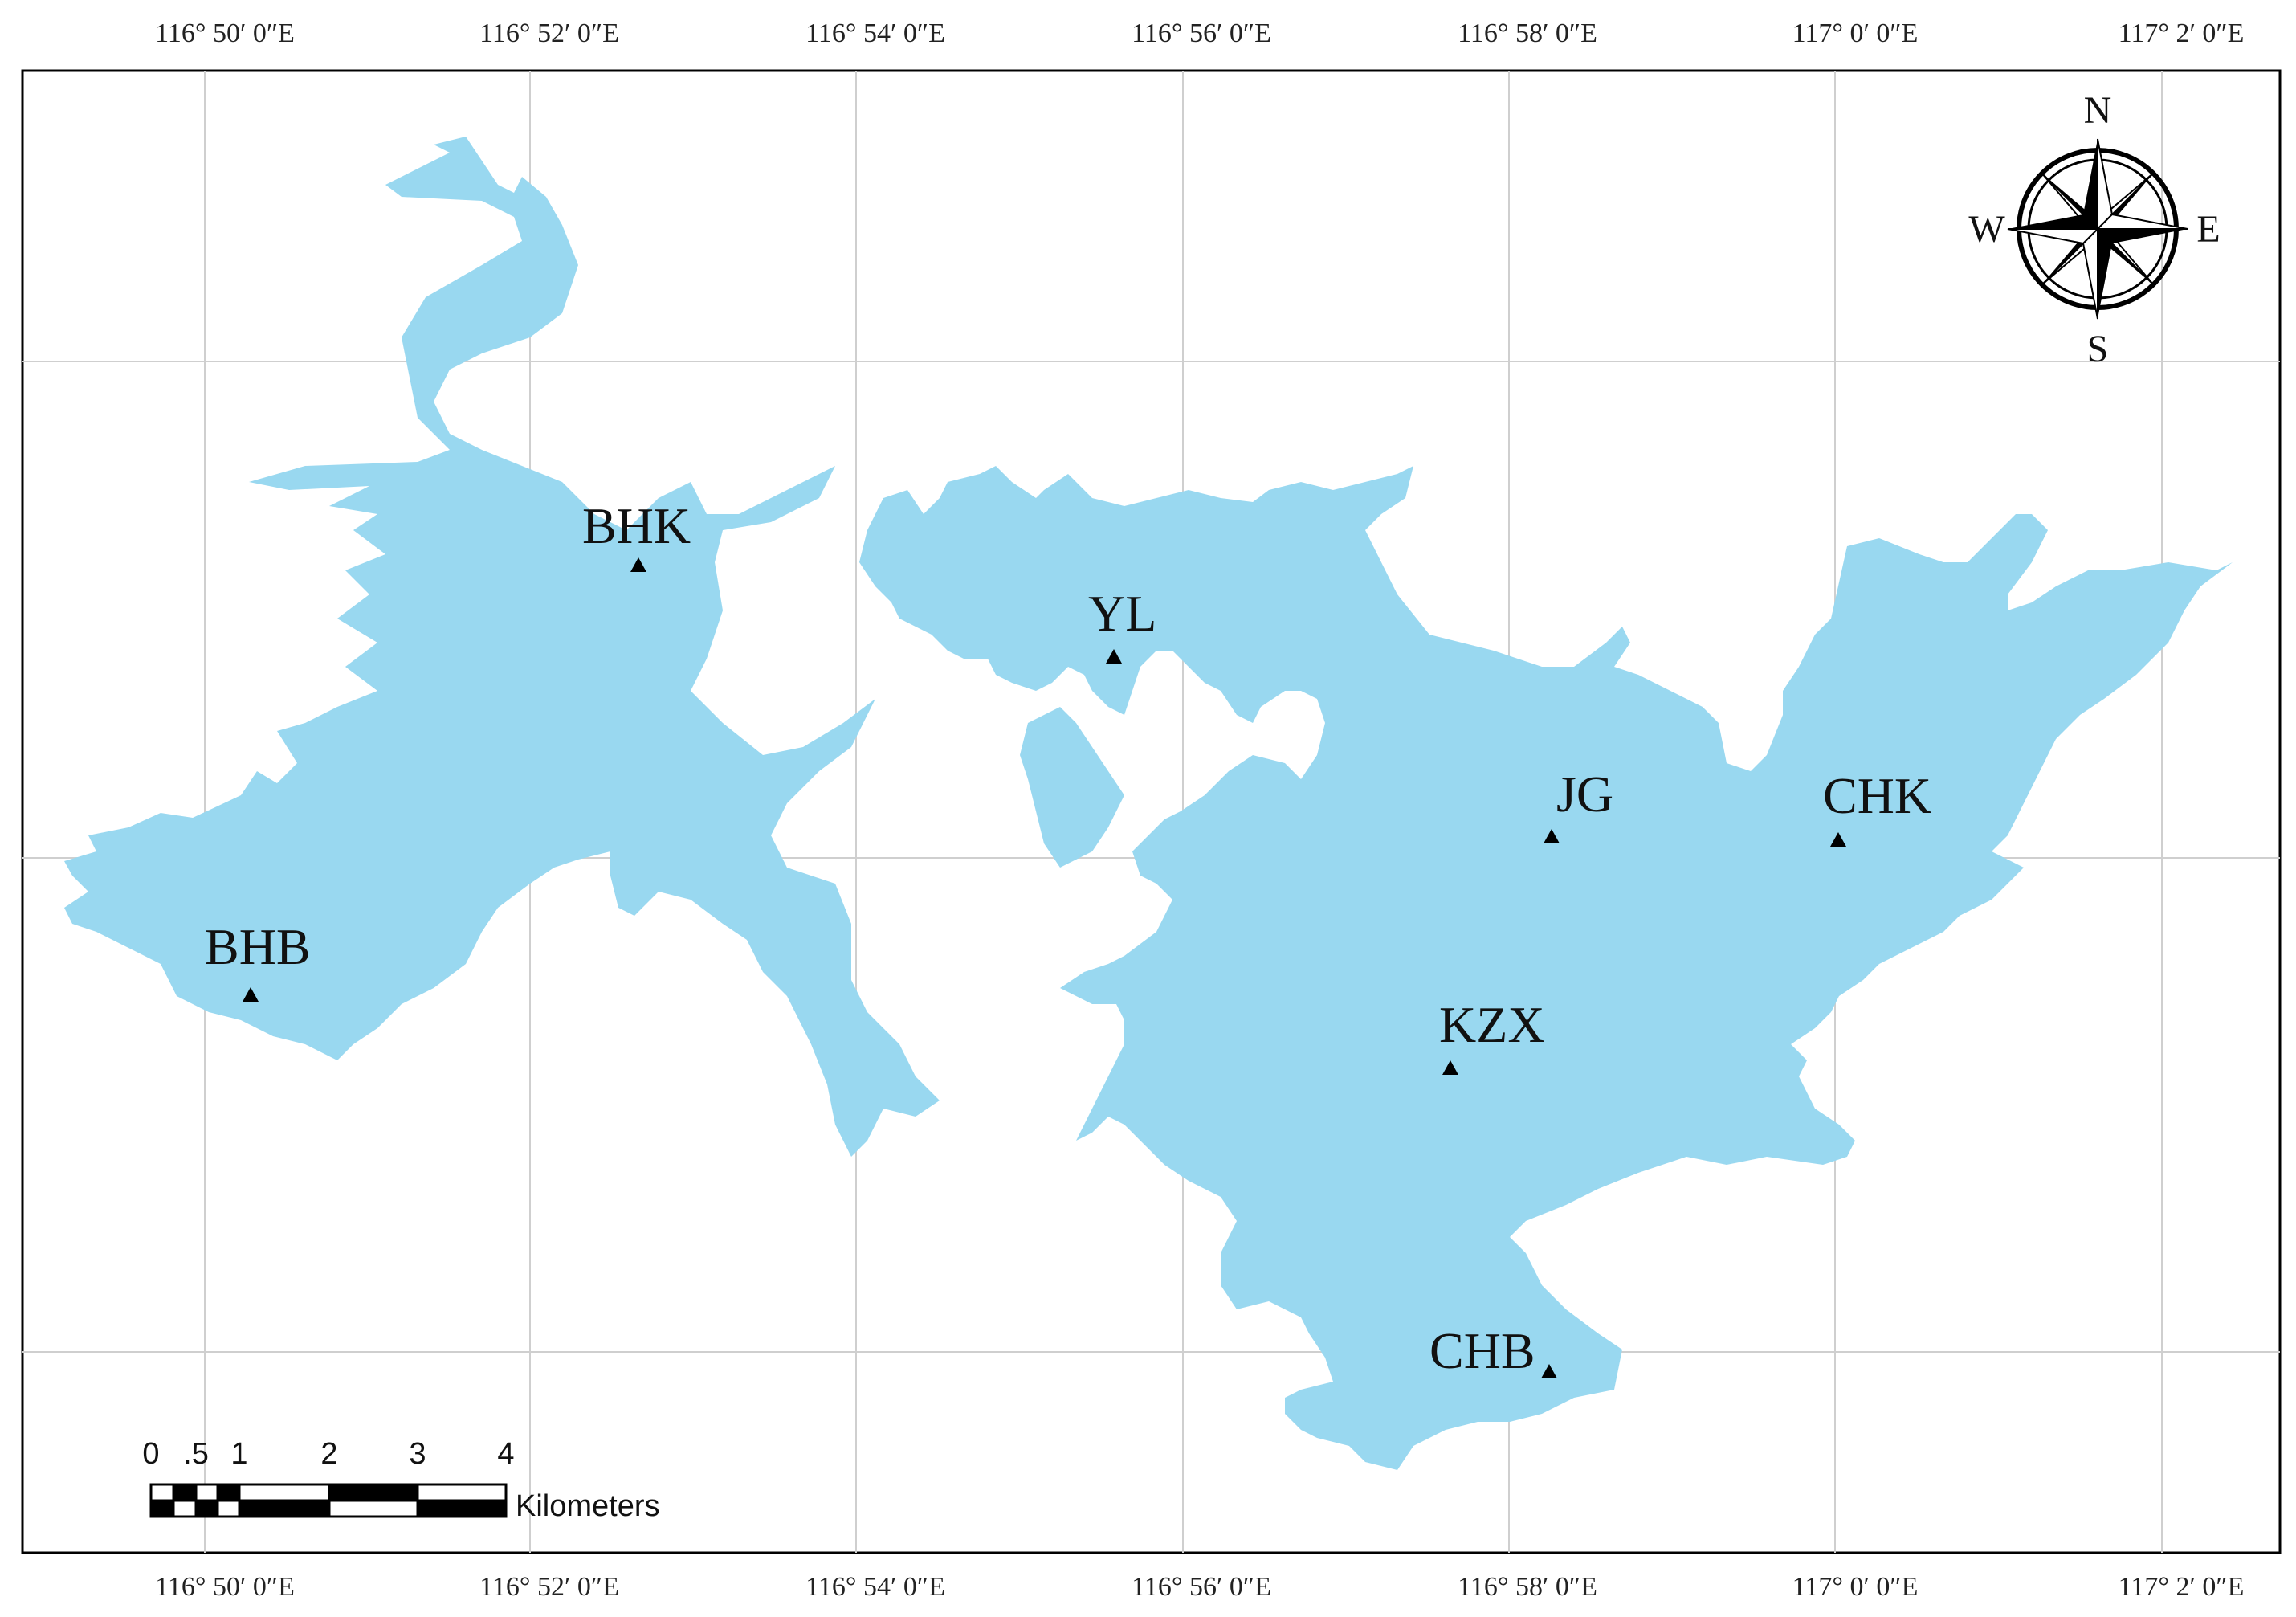  I want to click on station-label: CHB, so click(1482, 1350).